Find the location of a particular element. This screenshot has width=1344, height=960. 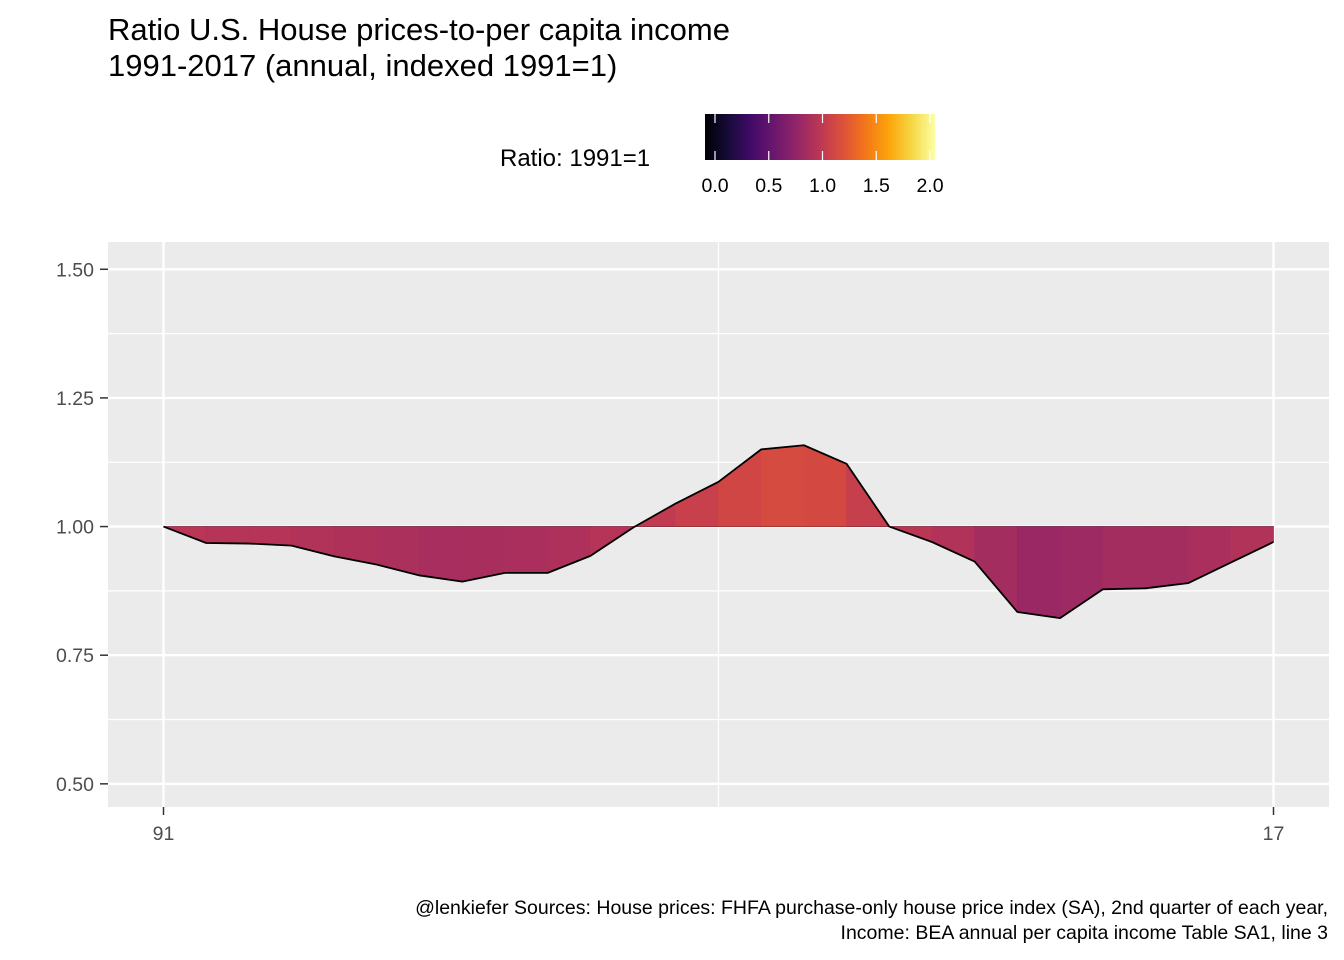

y-axis: 0.50 0.75 1.00 1.25 1.50 is located at coordinates (82, 527).